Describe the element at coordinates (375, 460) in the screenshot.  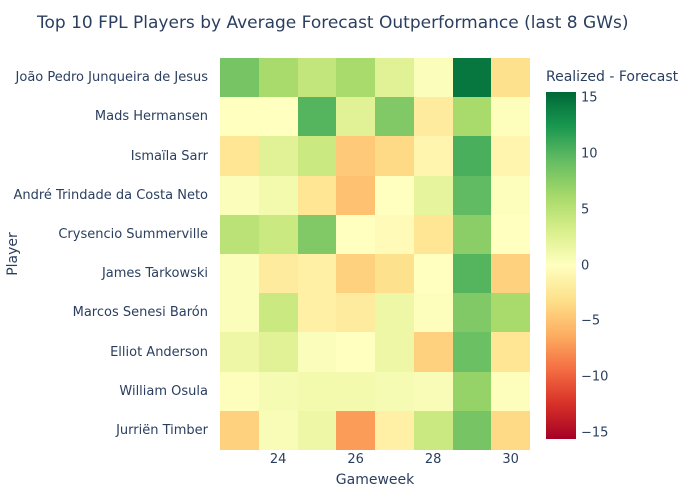
I see `x-axis-tick-labels: 24 26 28 30` at that location.